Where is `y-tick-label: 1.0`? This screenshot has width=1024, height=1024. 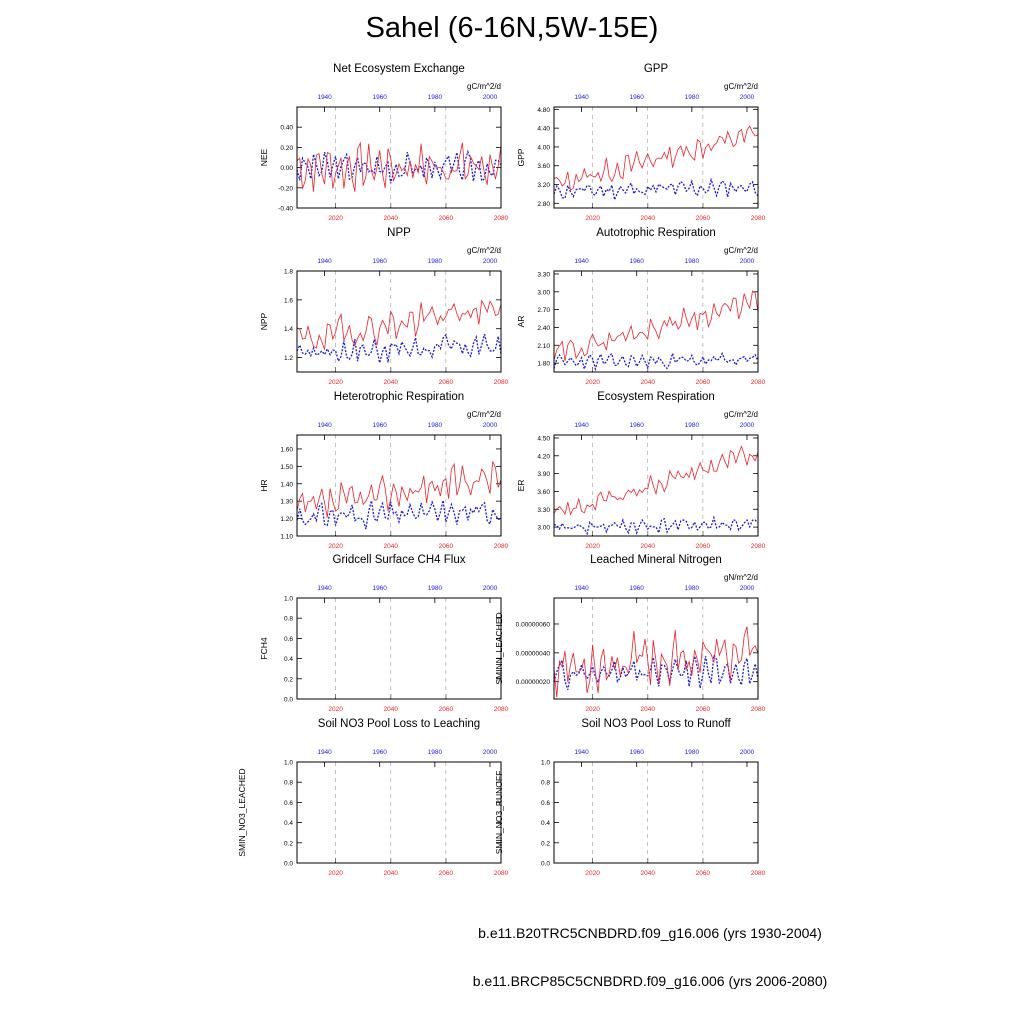 y-tick-label: 1.0 is located at coordinates (288, 599).